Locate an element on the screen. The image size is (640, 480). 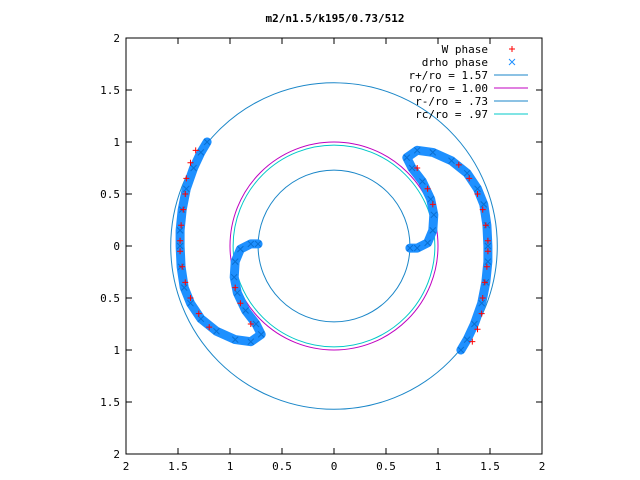
legend-marker-plus is located at coordinates (512, 49).